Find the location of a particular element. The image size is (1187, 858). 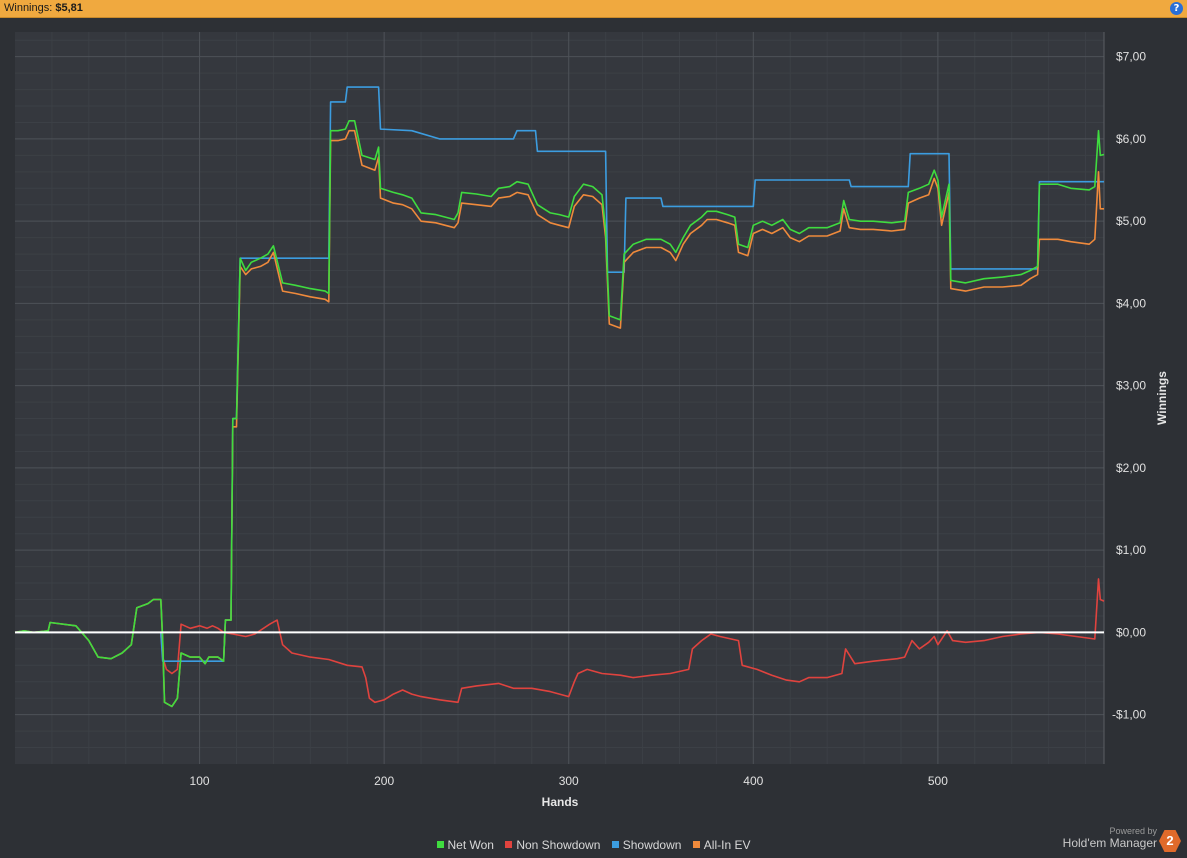

winnings-value: $5,81 is located at coordinates (69, 8).